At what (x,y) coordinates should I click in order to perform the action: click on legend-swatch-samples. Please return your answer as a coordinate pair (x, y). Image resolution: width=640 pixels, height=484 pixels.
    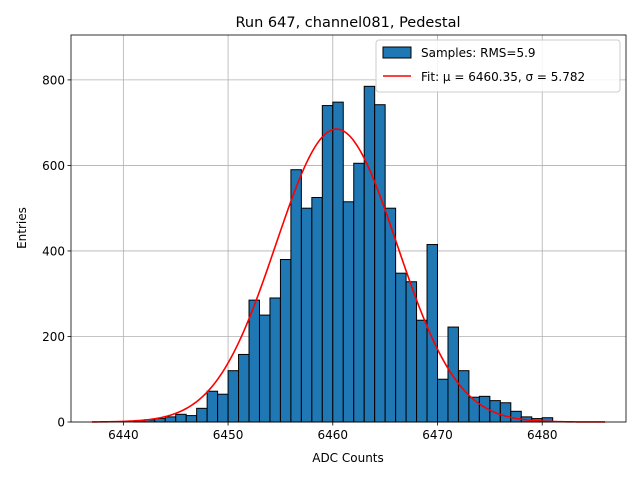
    Looking at the image, I should click on (397, 52).